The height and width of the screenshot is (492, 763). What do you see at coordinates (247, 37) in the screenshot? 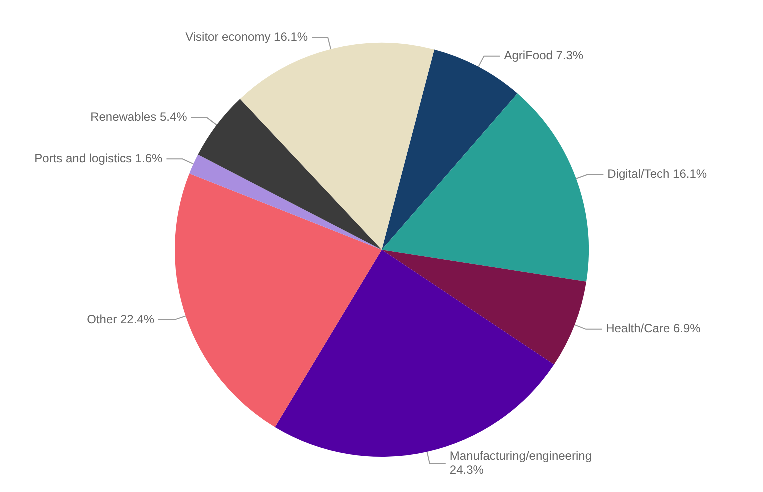
I see `slice-label: Visitor economy 16.1%` at bounding box center [247, 37].